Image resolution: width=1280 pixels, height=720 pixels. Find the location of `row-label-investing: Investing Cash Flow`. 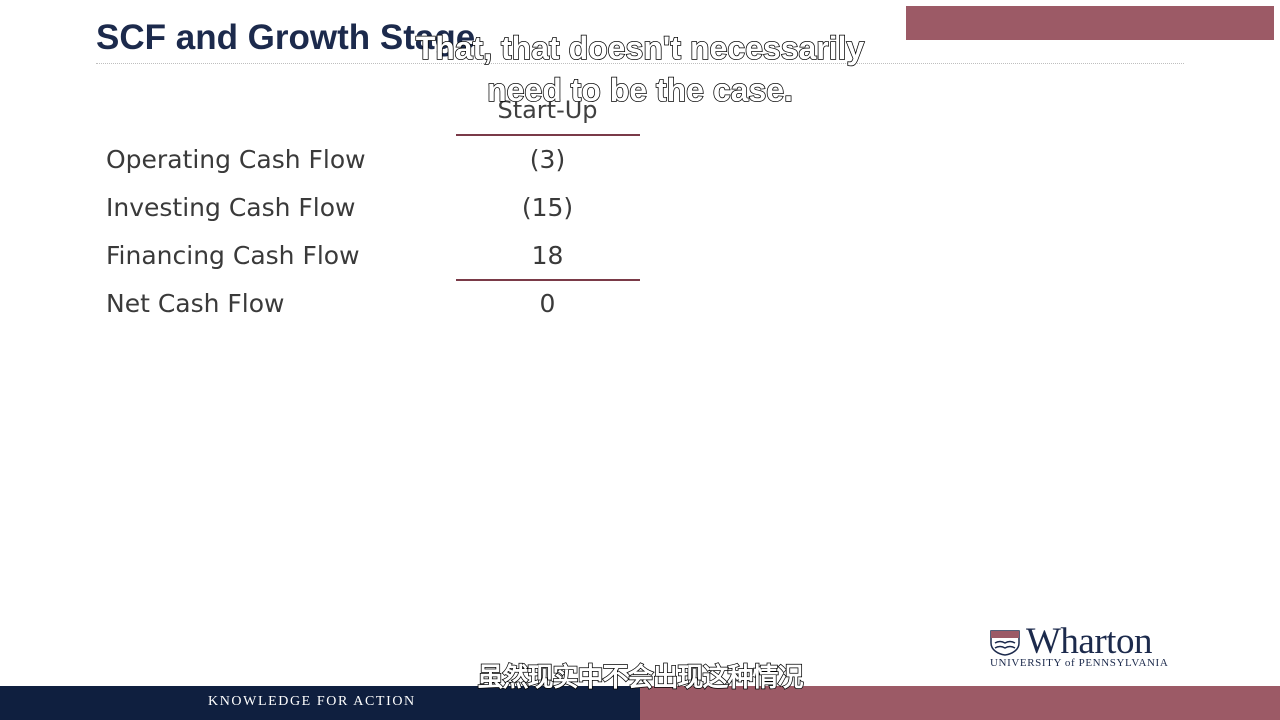

row-label-investing: Investing Cash Flow is located at coordinates (231, 207).